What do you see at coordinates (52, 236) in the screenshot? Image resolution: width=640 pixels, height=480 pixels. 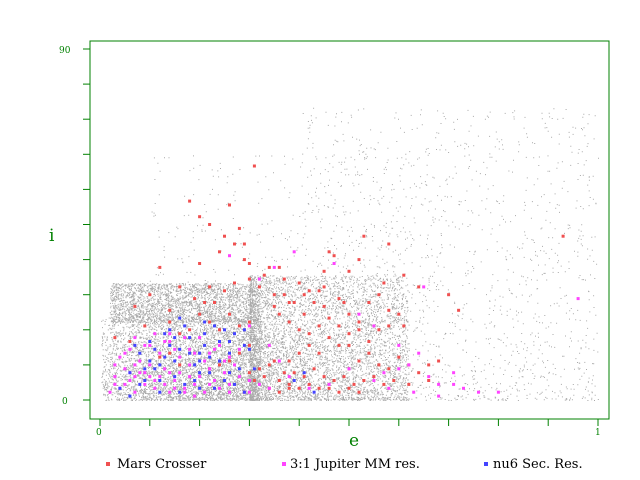 I see `y-axis-title: i` at bounding box center [52, 236].